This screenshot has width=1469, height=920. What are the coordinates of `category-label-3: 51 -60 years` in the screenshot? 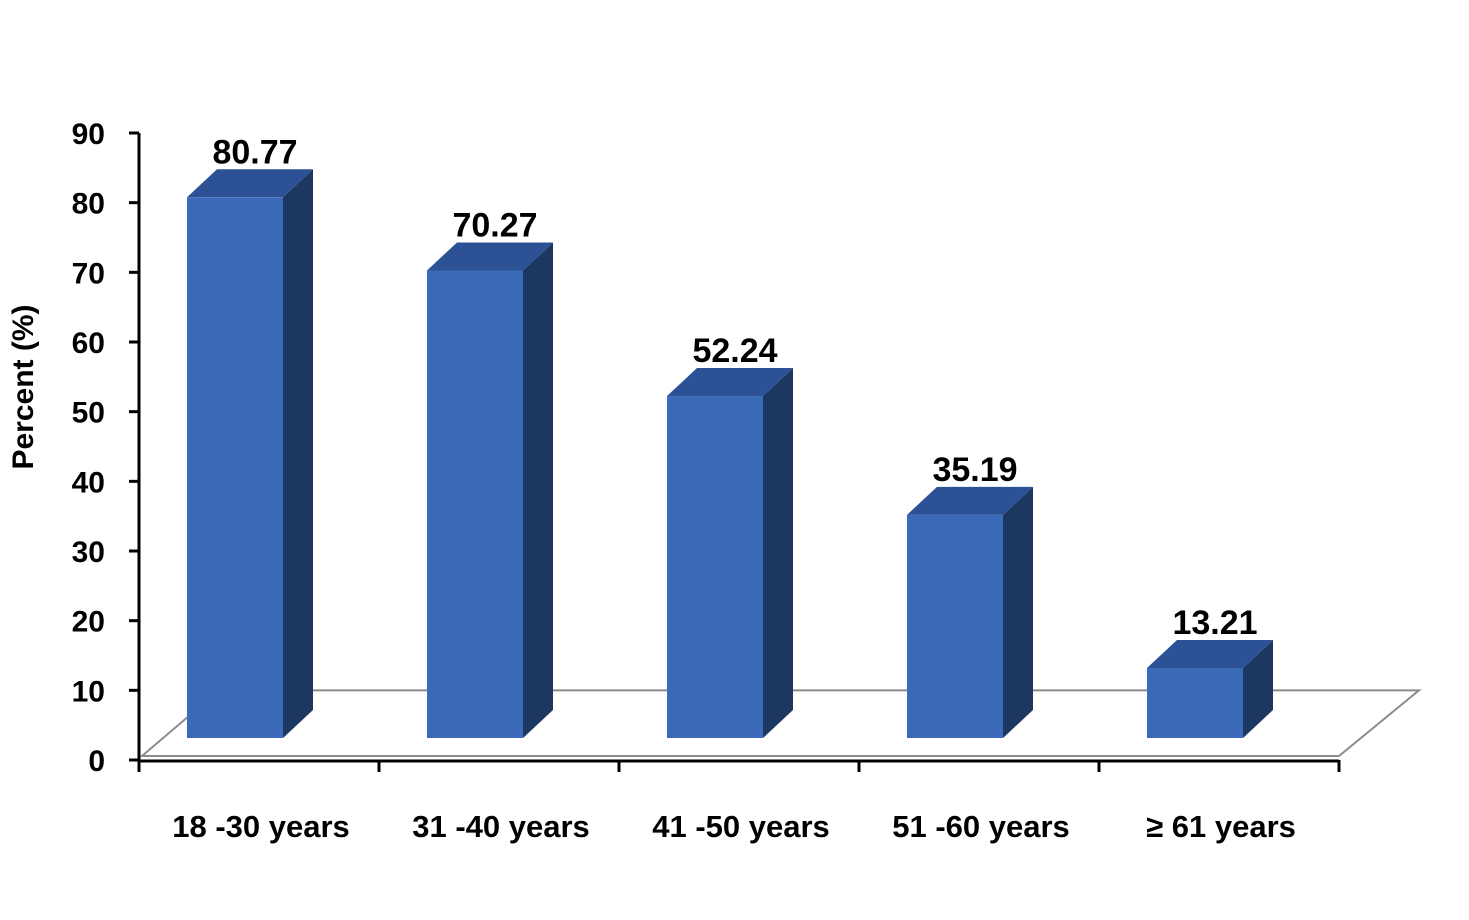 It's located at (981, 826).